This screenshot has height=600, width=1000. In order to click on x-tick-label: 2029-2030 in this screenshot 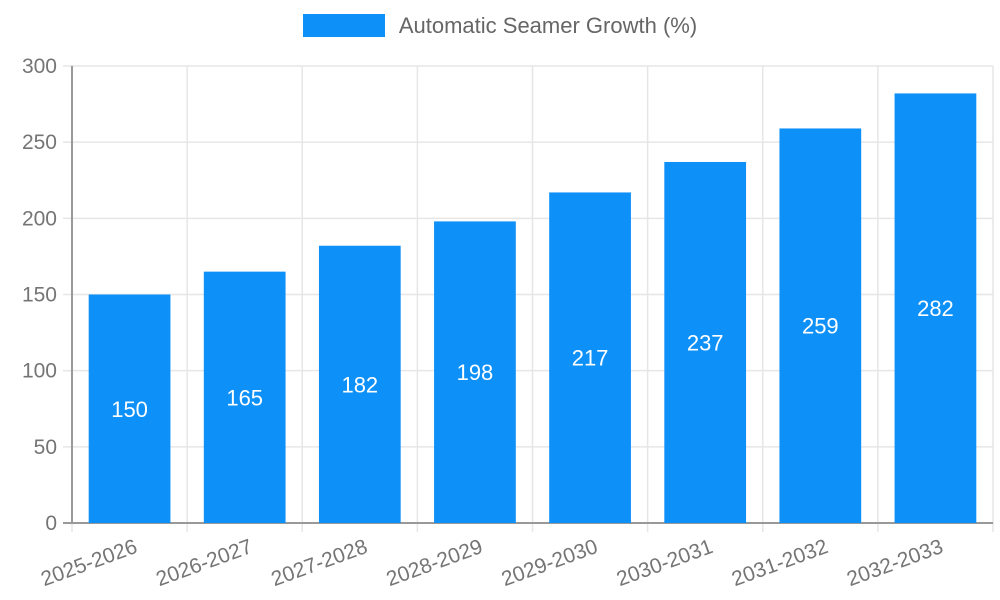, I will do `click(550, 563)`.